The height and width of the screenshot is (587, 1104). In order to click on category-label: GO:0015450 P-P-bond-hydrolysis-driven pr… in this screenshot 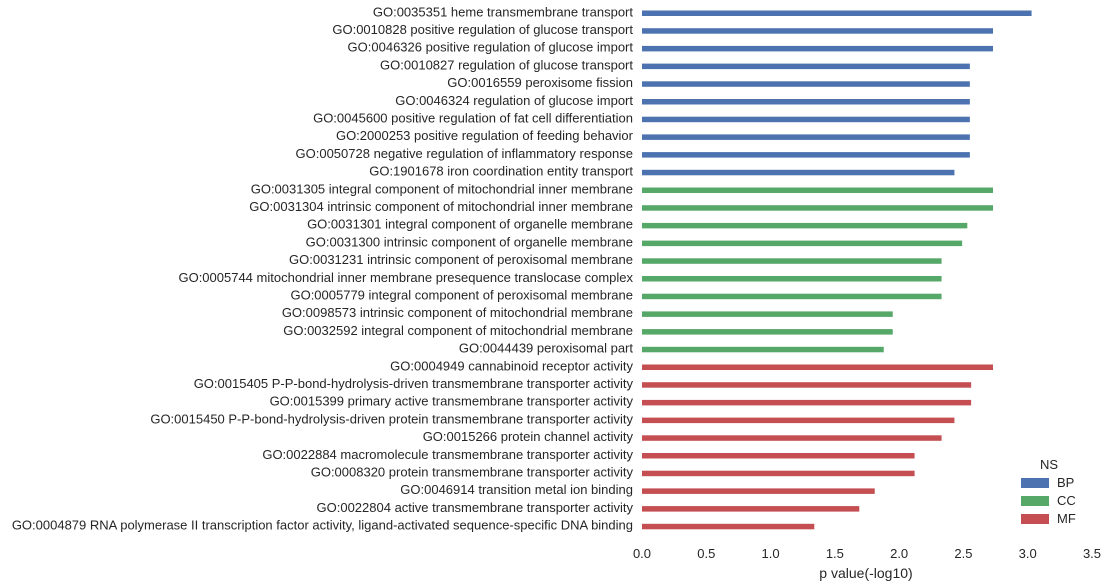, I will do `click(391, 418)`.